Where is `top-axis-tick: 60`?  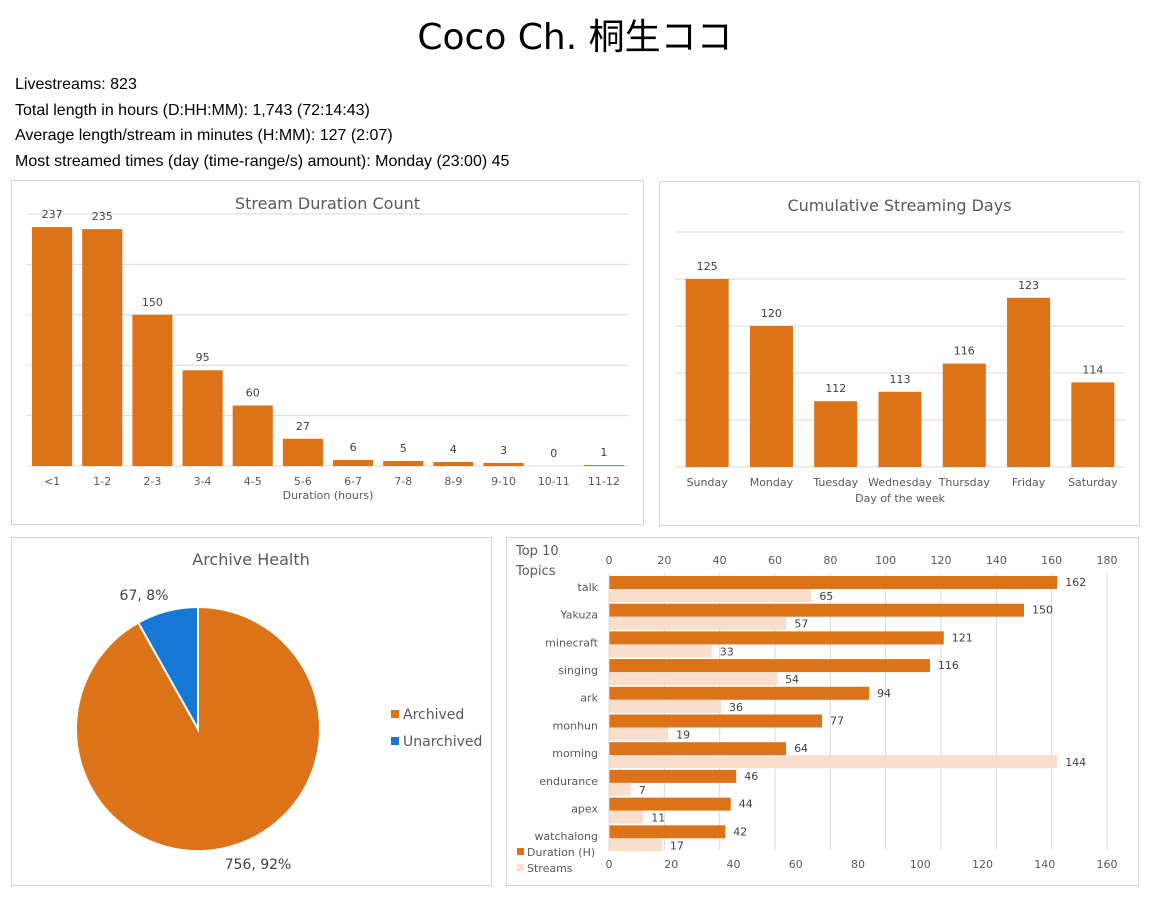 top-axis-tick: 60 is located at coordinates (775, 560).